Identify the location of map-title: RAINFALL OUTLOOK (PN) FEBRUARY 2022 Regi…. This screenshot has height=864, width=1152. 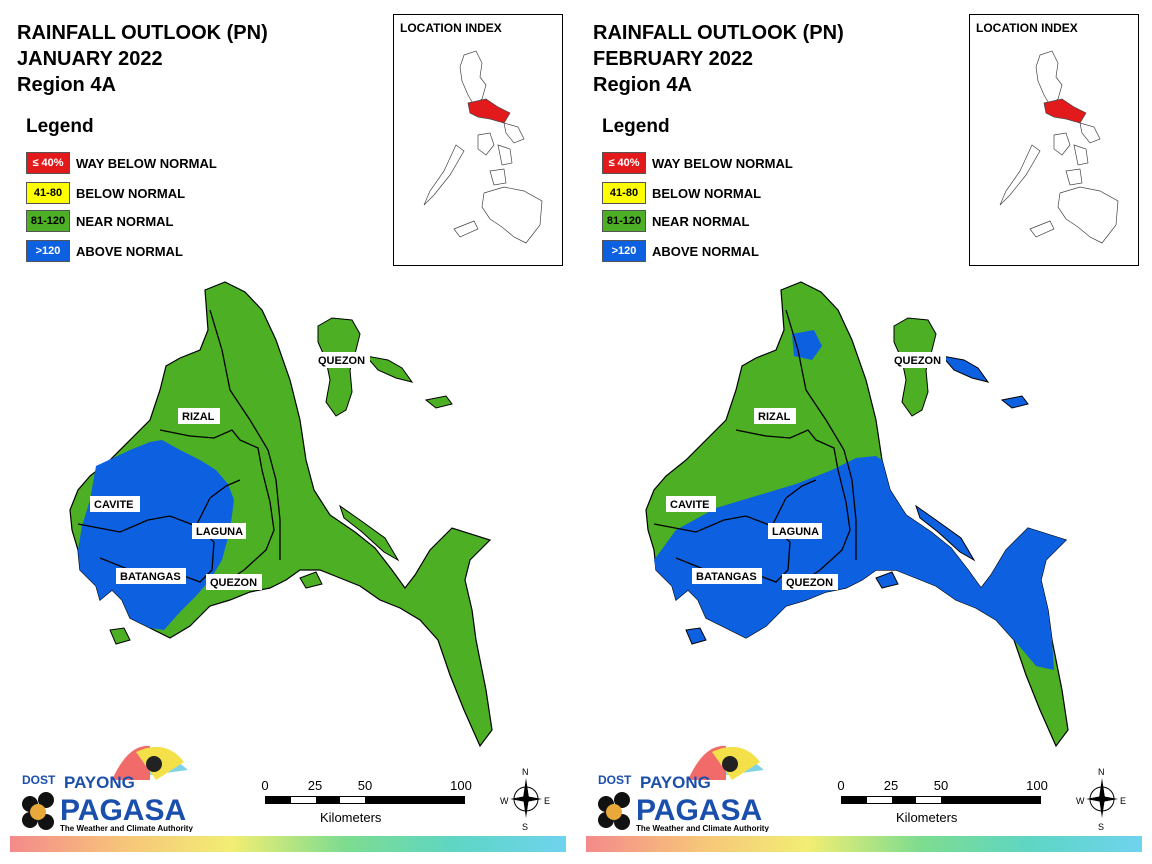
(718, 59).